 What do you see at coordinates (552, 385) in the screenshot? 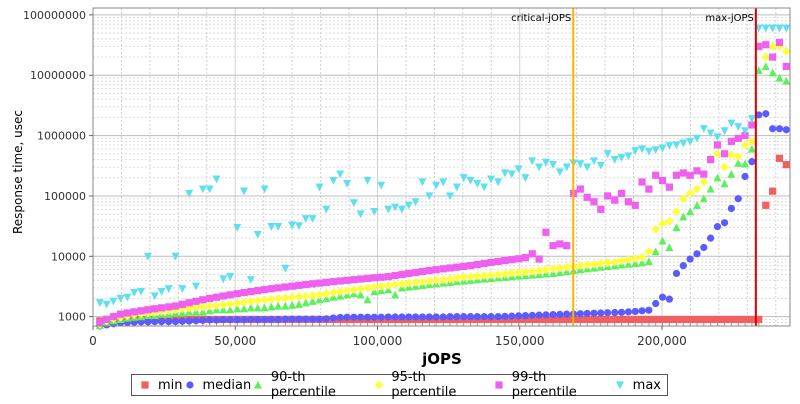
I see `legend-item: 99-th percentile` at bounding box center [552, 385].